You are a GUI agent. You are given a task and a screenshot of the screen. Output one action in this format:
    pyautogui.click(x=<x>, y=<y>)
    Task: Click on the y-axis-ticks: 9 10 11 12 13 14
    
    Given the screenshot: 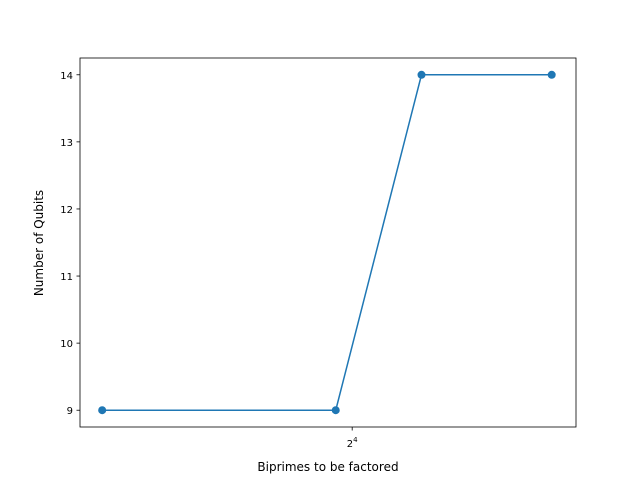 What is the action you would take?
    pyautogui.click(x=70, y=244)
    